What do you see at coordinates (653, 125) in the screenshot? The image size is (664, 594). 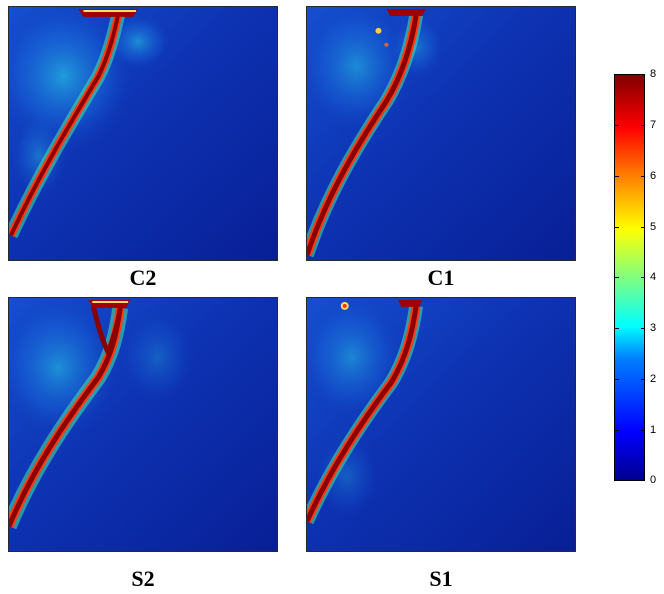 I see `colorbar-tick-label: 7` at bounding box center [653, 125].